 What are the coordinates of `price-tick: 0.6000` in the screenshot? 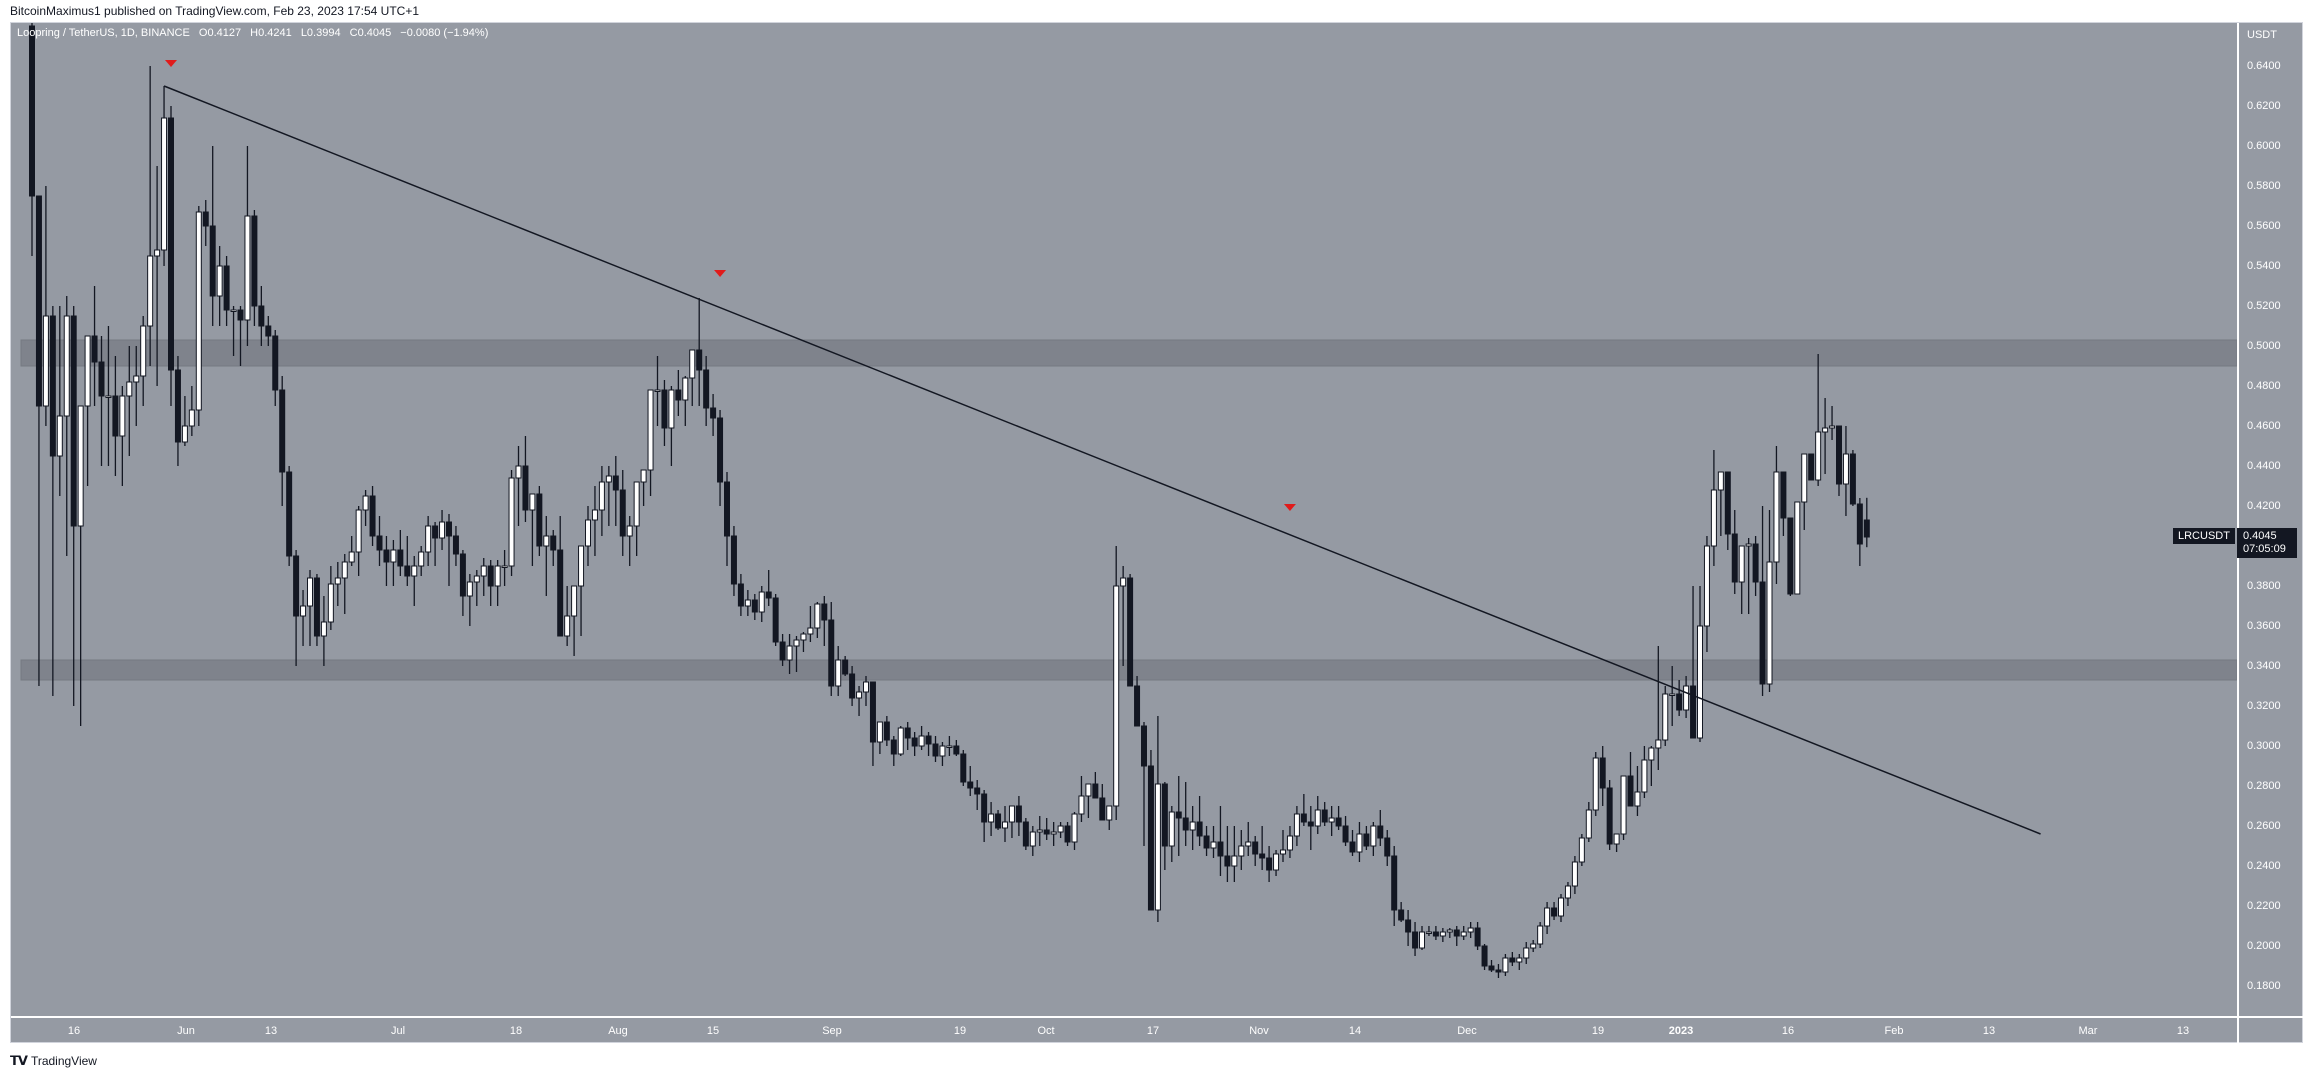 It's located at (2264, 146).